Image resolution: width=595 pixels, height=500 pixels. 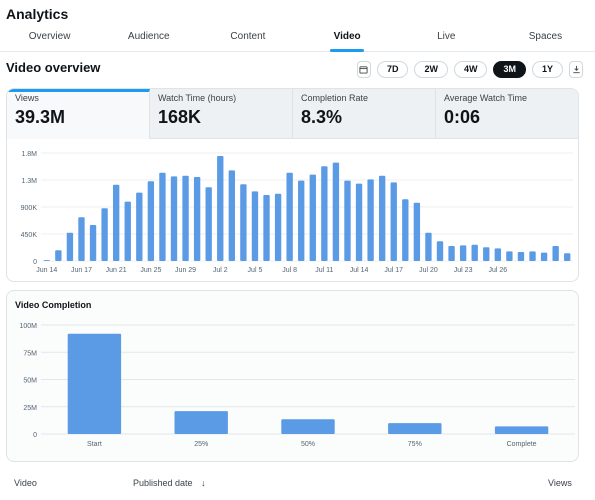 I want to click on range-3m-button: 3M, so click(x=509, y=69).